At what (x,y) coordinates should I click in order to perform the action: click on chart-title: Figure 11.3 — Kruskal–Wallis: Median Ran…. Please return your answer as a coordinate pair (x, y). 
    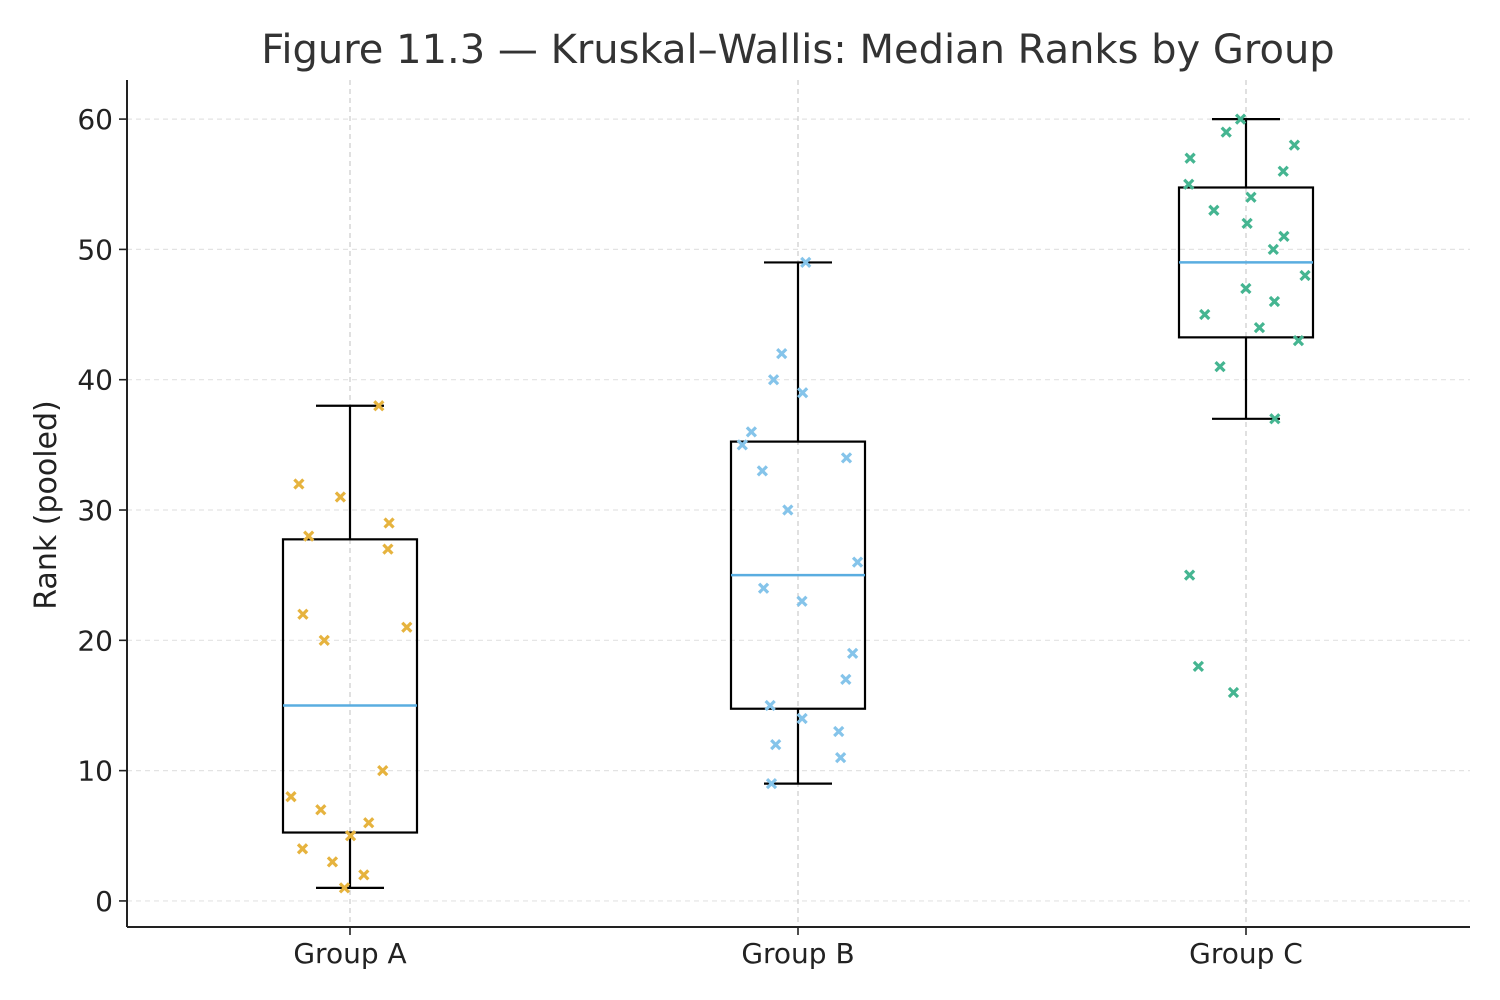
    Looking at the image, I should click on (797, 50).